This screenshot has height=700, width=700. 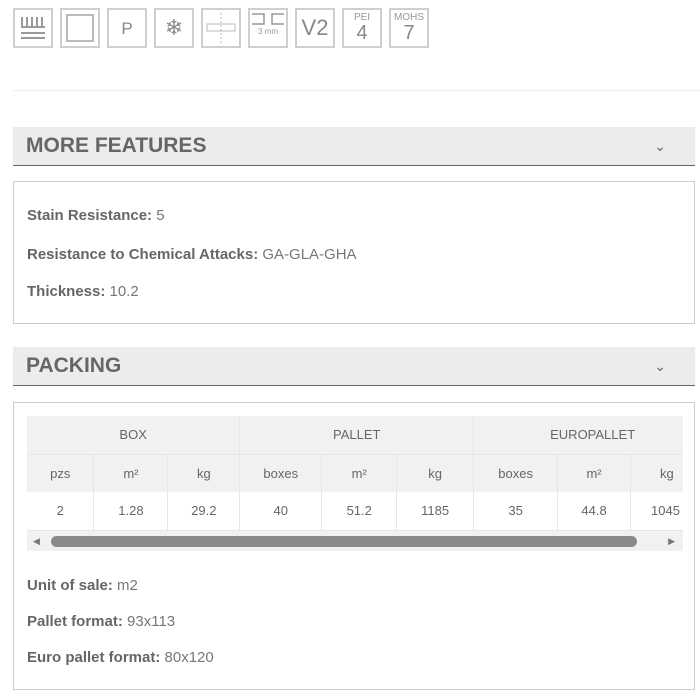 What do you see at coordinates (516, 511) in the screenshot?
I see `table-cell: 35` at bounding box center [516, 511].